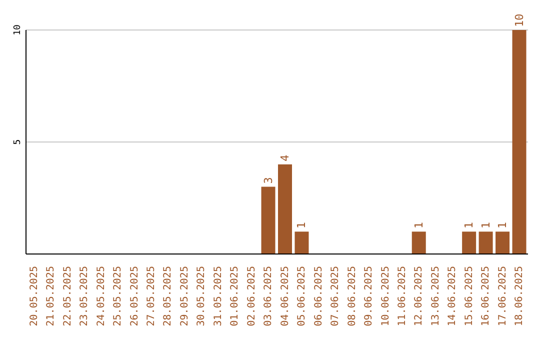 This screenshot has width=540, height=340. What do you see at coordinates (302, 296) in the screenshot?
I see `x-tick-label: 05.06.2025` at bounding box center [302, 296].